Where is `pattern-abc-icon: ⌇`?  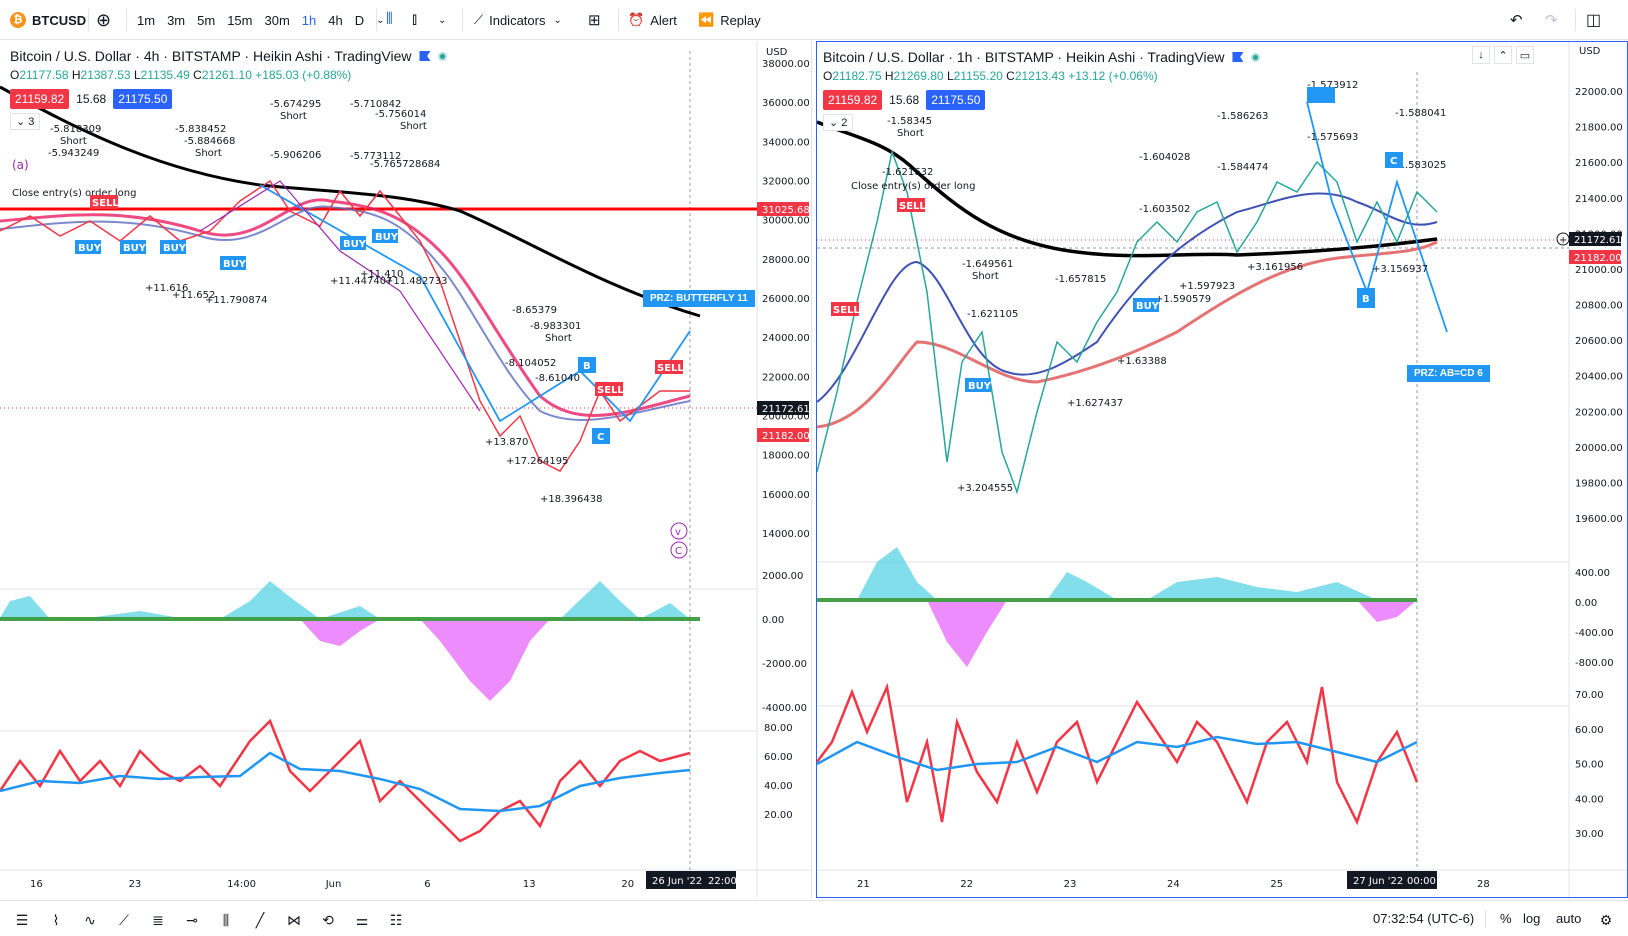
pattern-abc-icon: ⌇ is located at coordinates (56, 919).